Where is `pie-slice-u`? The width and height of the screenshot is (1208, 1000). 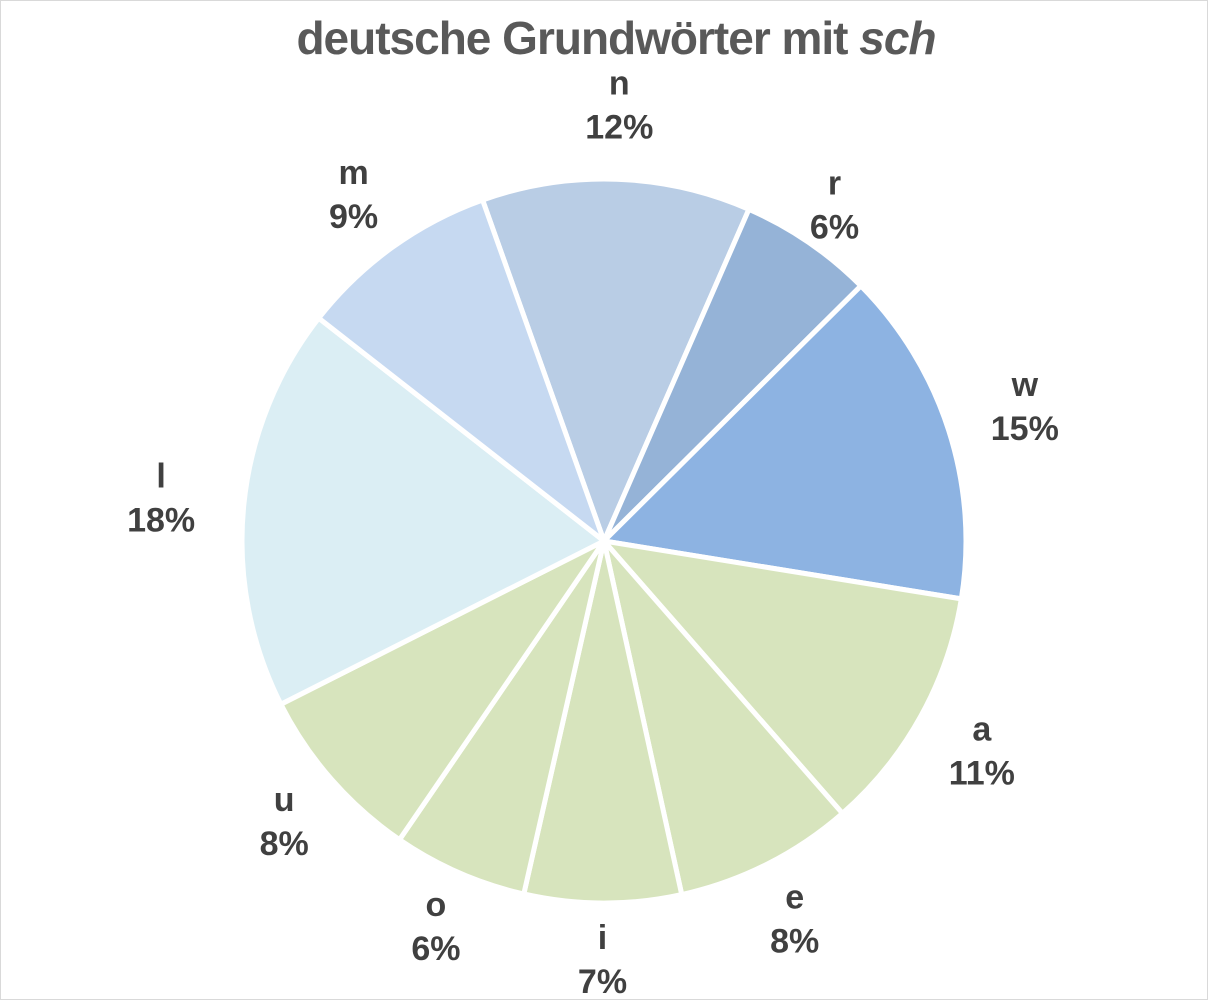 pie-slice-u is located at coordinates (442, 690).